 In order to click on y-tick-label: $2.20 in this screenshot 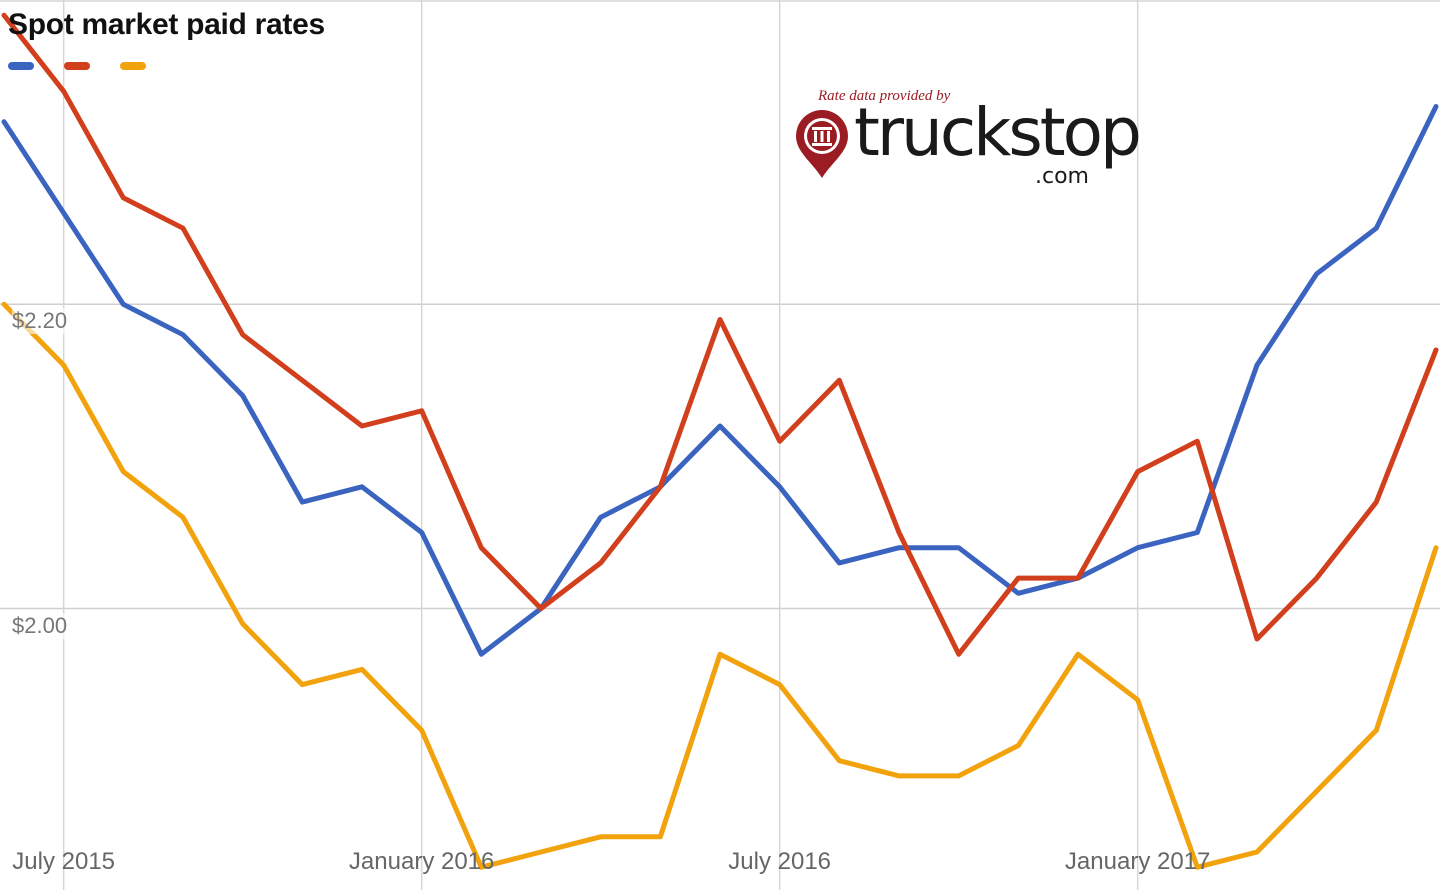, I will do `click(40, 321)`.